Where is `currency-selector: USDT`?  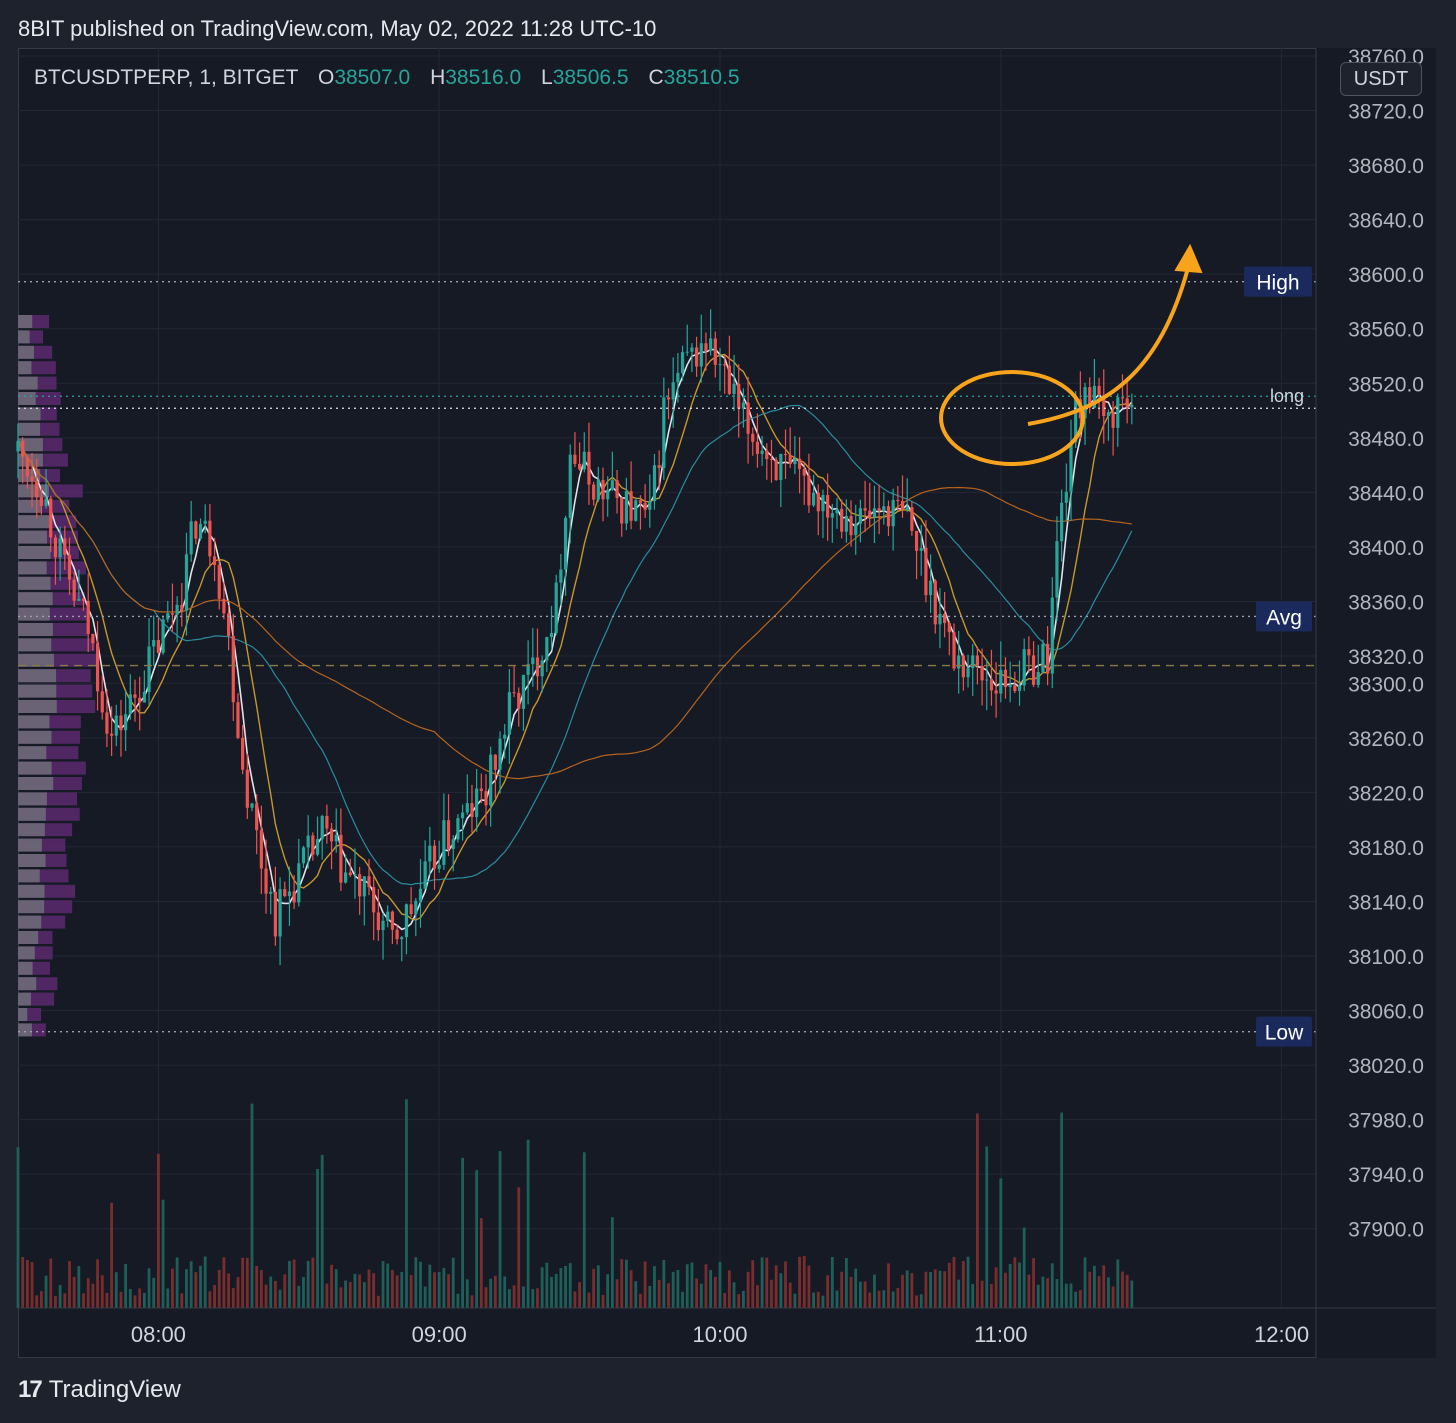
currency-selector: USDT is located at coordinates (1381, 79).